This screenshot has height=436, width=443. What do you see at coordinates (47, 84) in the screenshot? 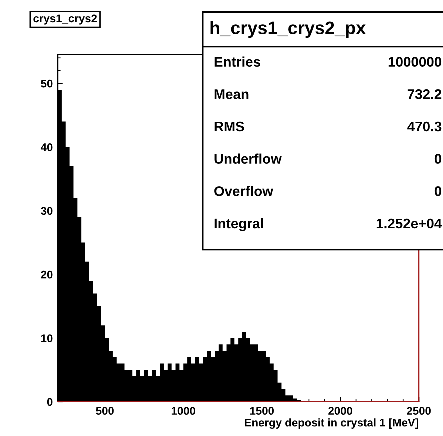
I see `y-tick-label: 50` at bounding box center [47, 84].